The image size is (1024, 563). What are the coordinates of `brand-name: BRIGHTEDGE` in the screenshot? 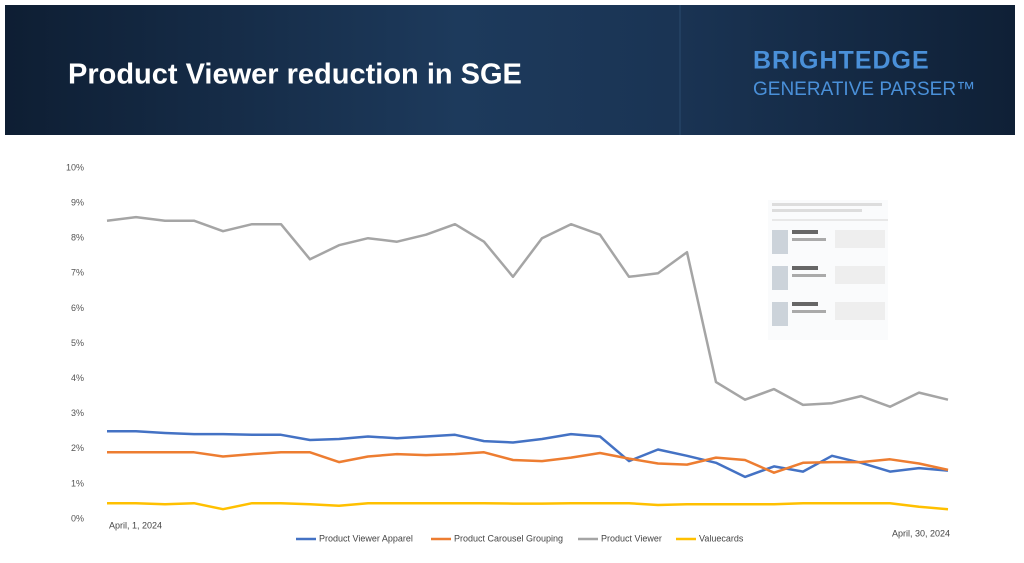 It's located at (841, 61).